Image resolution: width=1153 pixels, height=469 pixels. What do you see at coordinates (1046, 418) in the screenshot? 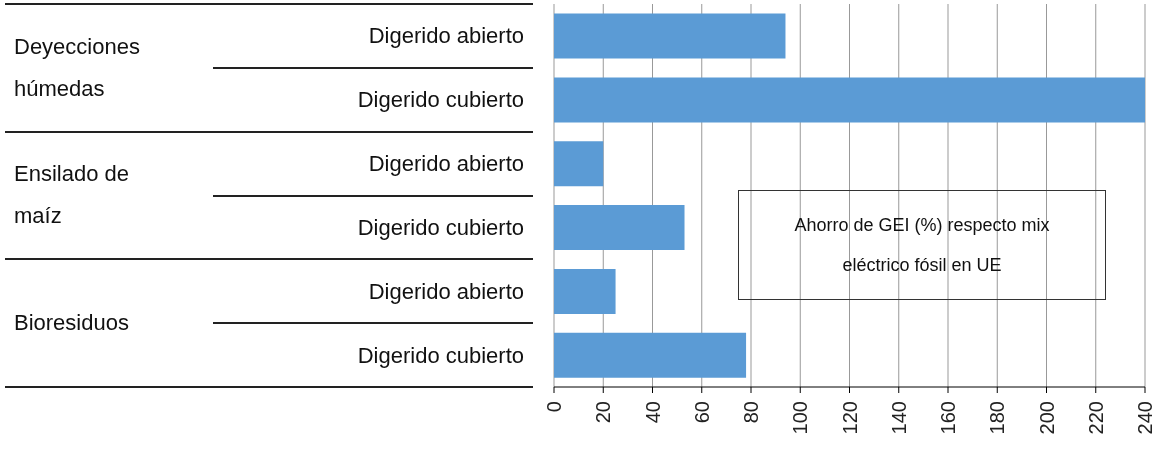
I see `x-tick-label: 200` at bounding box center [1046, 418].